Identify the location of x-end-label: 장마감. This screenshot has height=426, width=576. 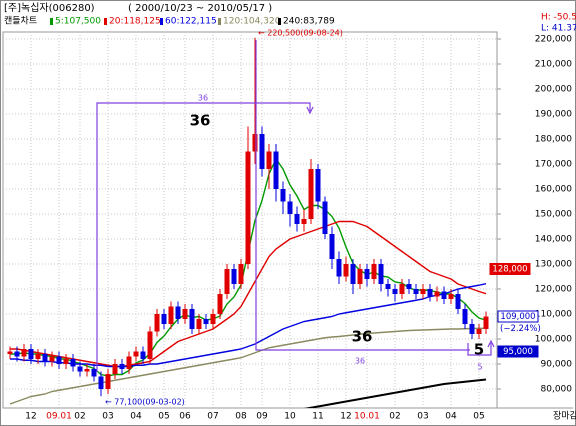
(564, 416).